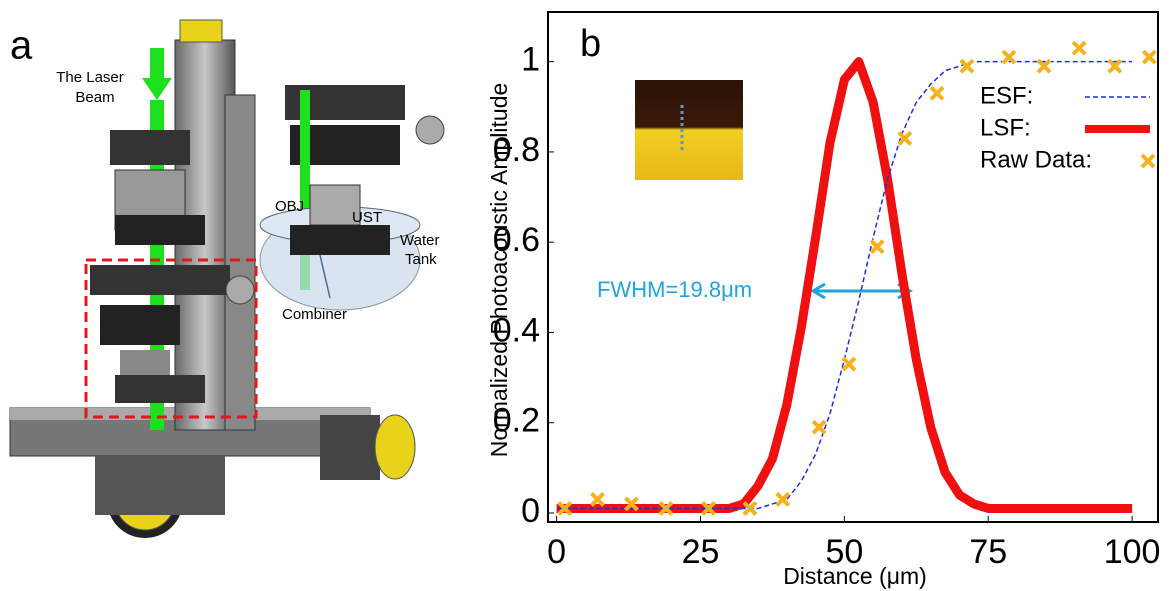  I want to click on y-tick-label: 0.2, so click(516, 421).